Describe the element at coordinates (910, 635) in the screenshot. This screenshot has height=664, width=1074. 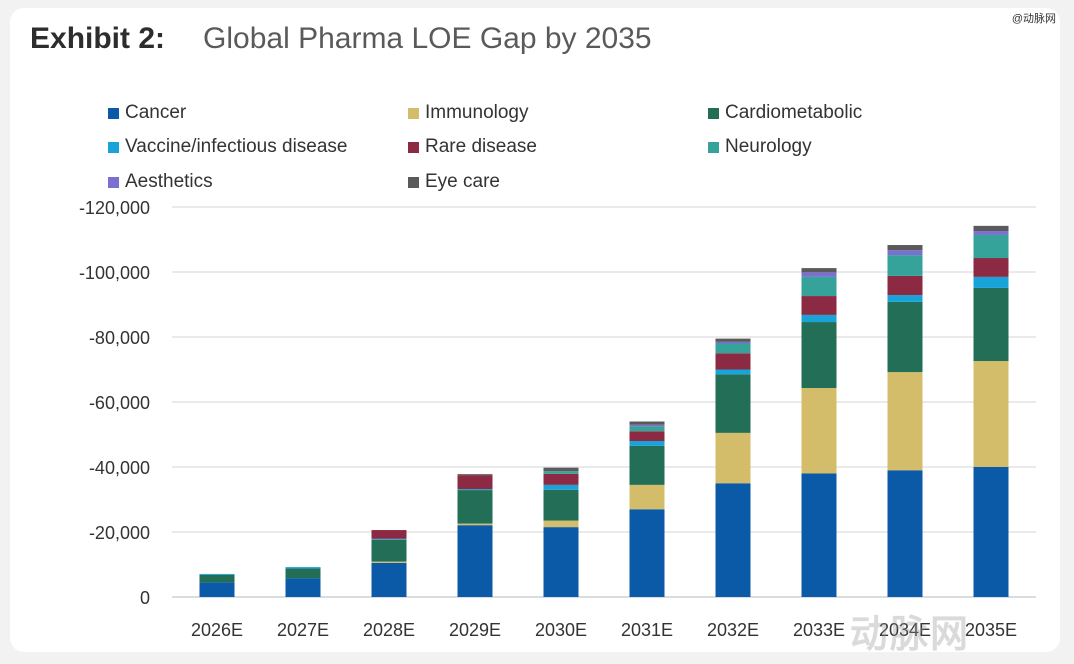
I see `watermark-logo: 动脉网` at that location.